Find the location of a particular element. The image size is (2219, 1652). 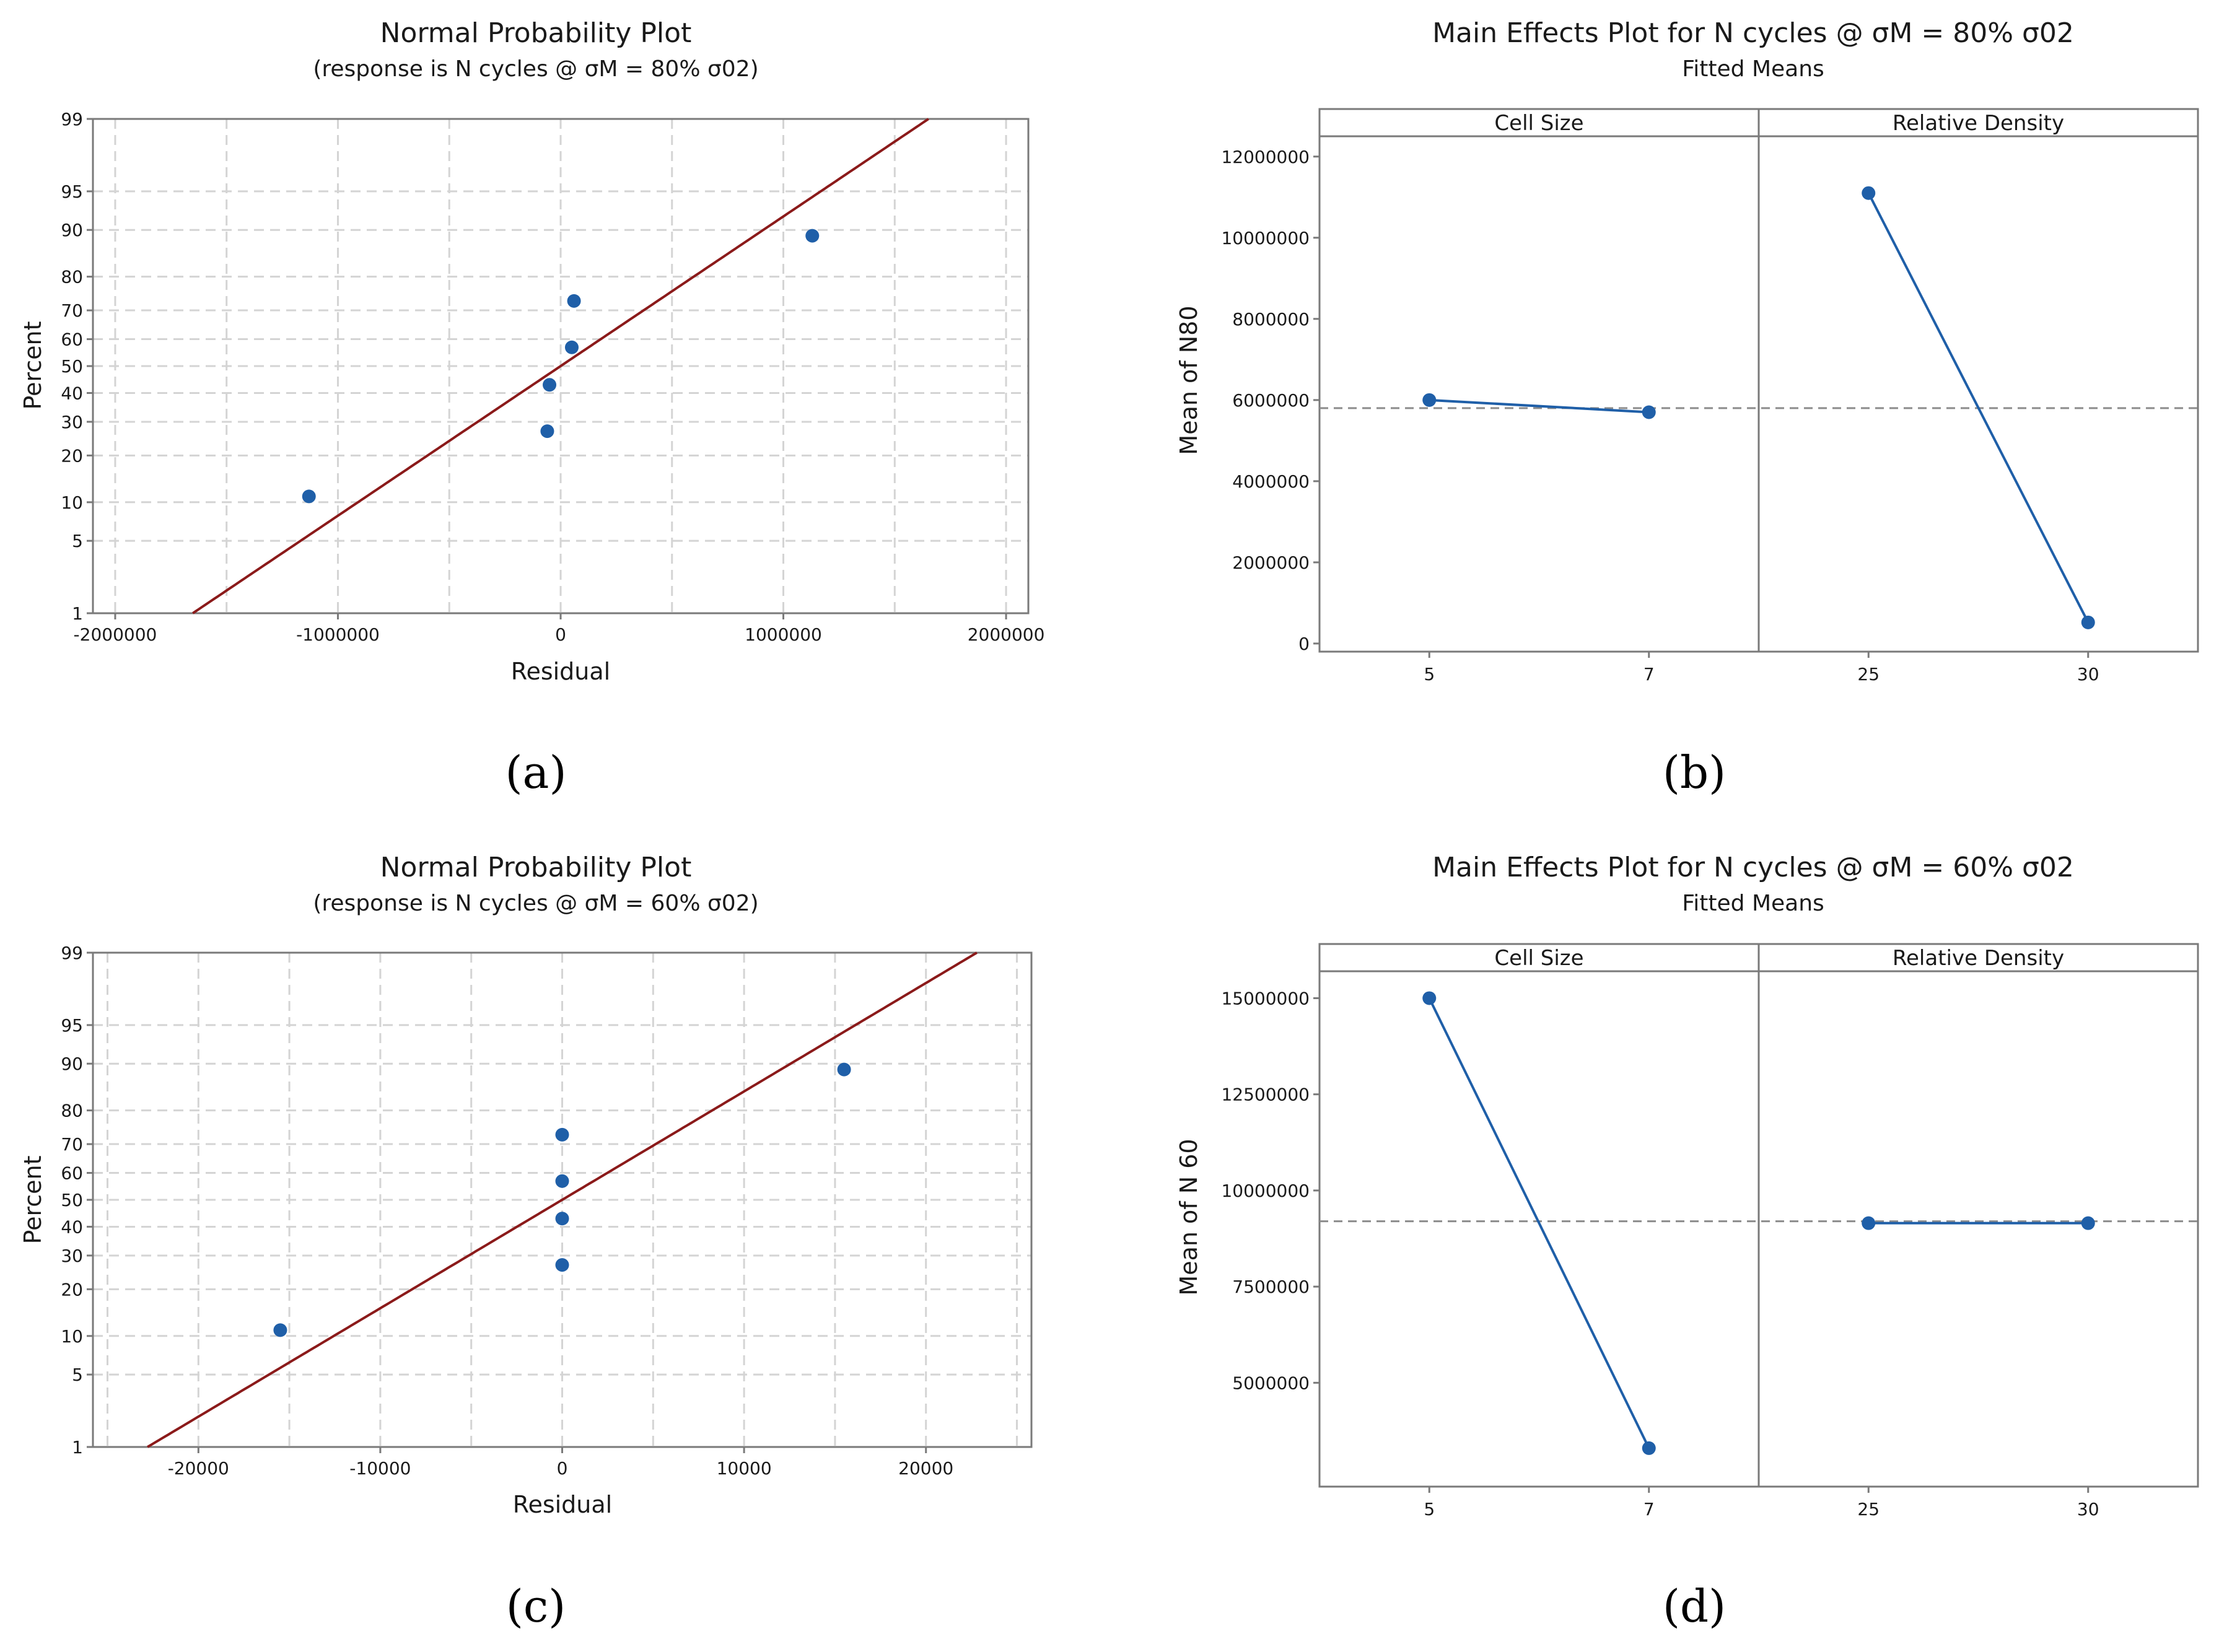

panel-label-b: (b) is located at coordinates (1695, 772).